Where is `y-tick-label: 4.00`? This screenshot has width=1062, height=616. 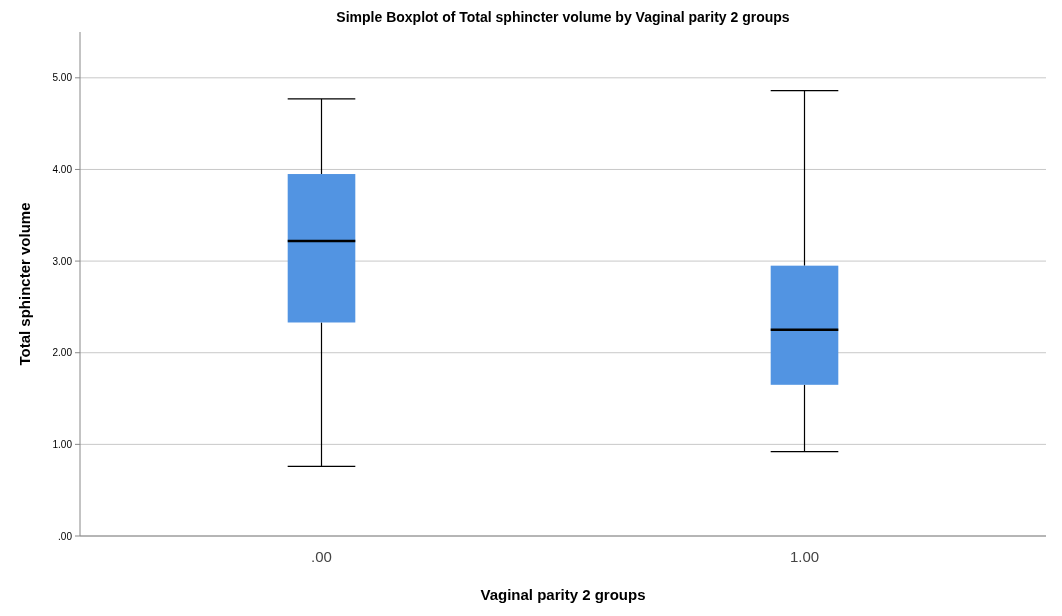 y-tick-label: 4.00 is located at coordinates (62, 169).